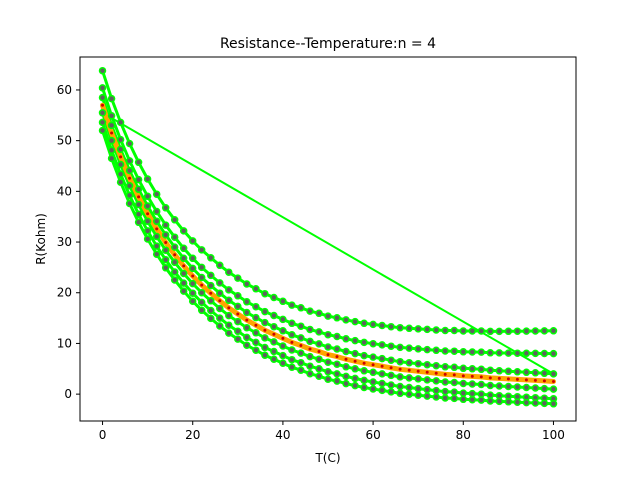 The image size is (640, 478). What do you see at coordinates (64, 293) in the screenshot?
I see `y-tick-label: 20` at bounding box center [64, 293].